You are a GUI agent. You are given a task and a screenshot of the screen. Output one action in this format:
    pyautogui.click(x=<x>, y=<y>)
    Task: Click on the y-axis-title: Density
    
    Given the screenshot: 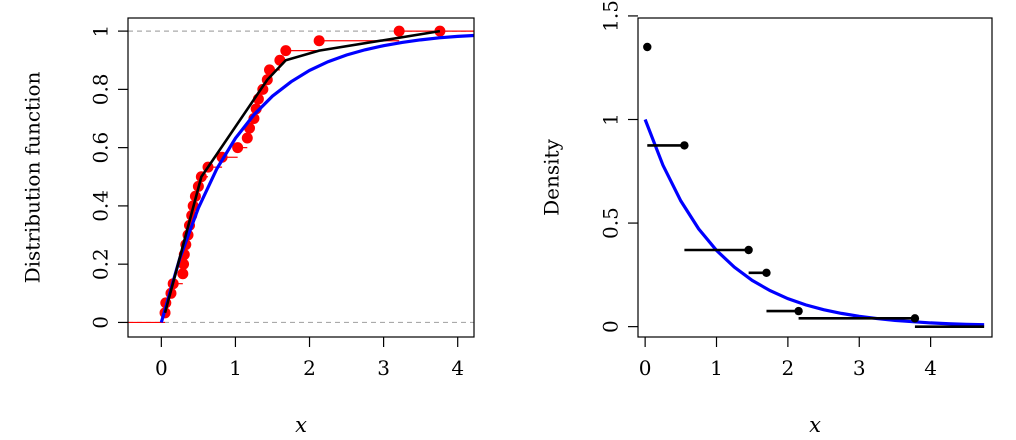 What is the action you would take?
    pyautogui.click(x=552, y=176)
    